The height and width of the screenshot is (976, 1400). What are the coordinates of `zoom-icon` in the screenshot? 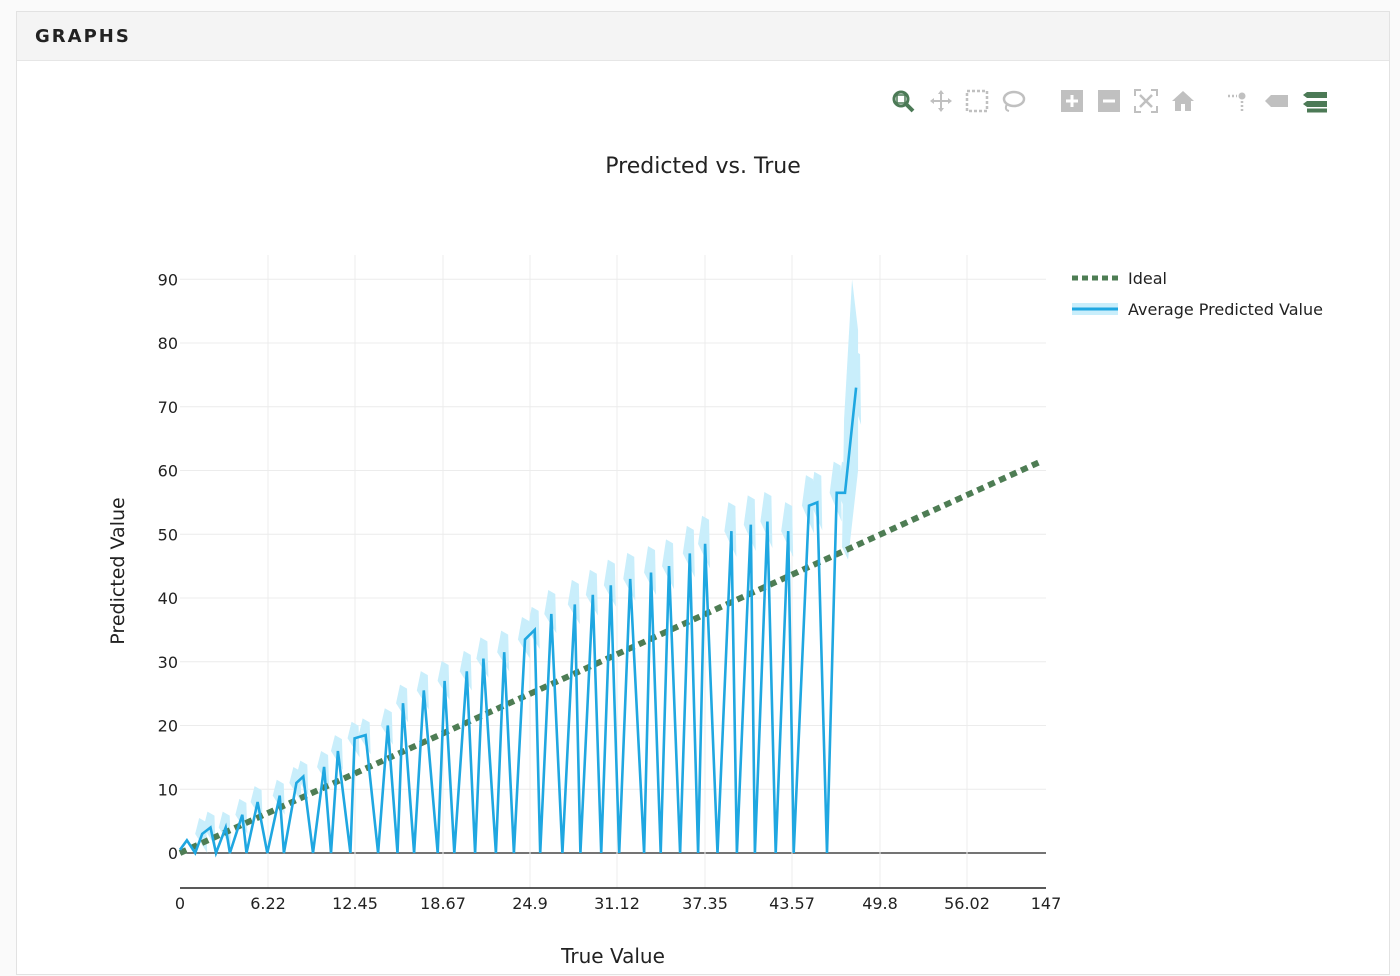 It's located at (903, 101).